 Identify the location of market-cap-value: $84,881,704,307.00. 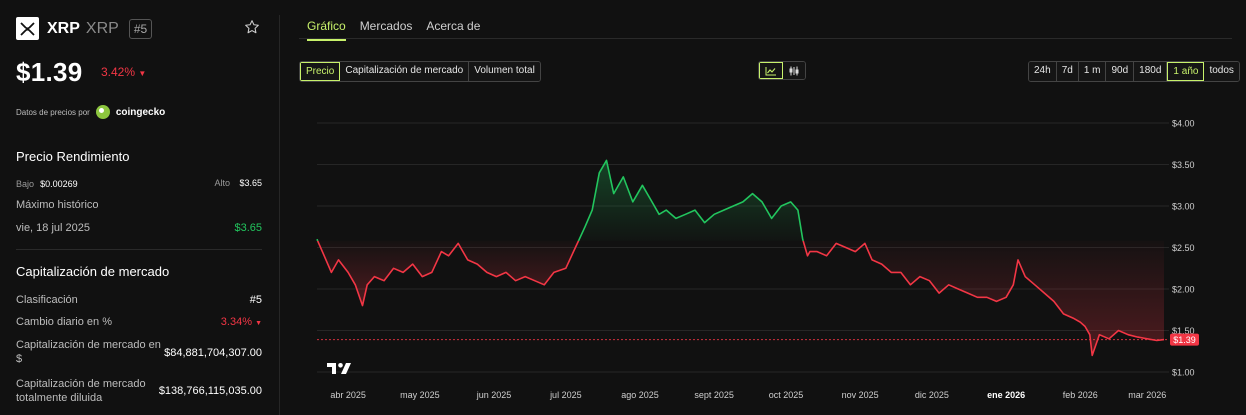
(213, 353).